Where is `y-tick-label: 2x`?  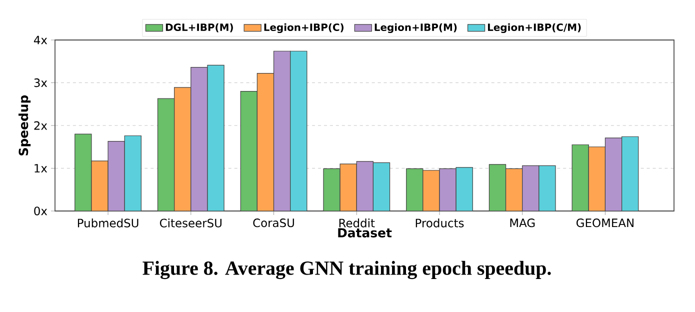
y-tick-label: 2x is located at coordinates (41, 125).